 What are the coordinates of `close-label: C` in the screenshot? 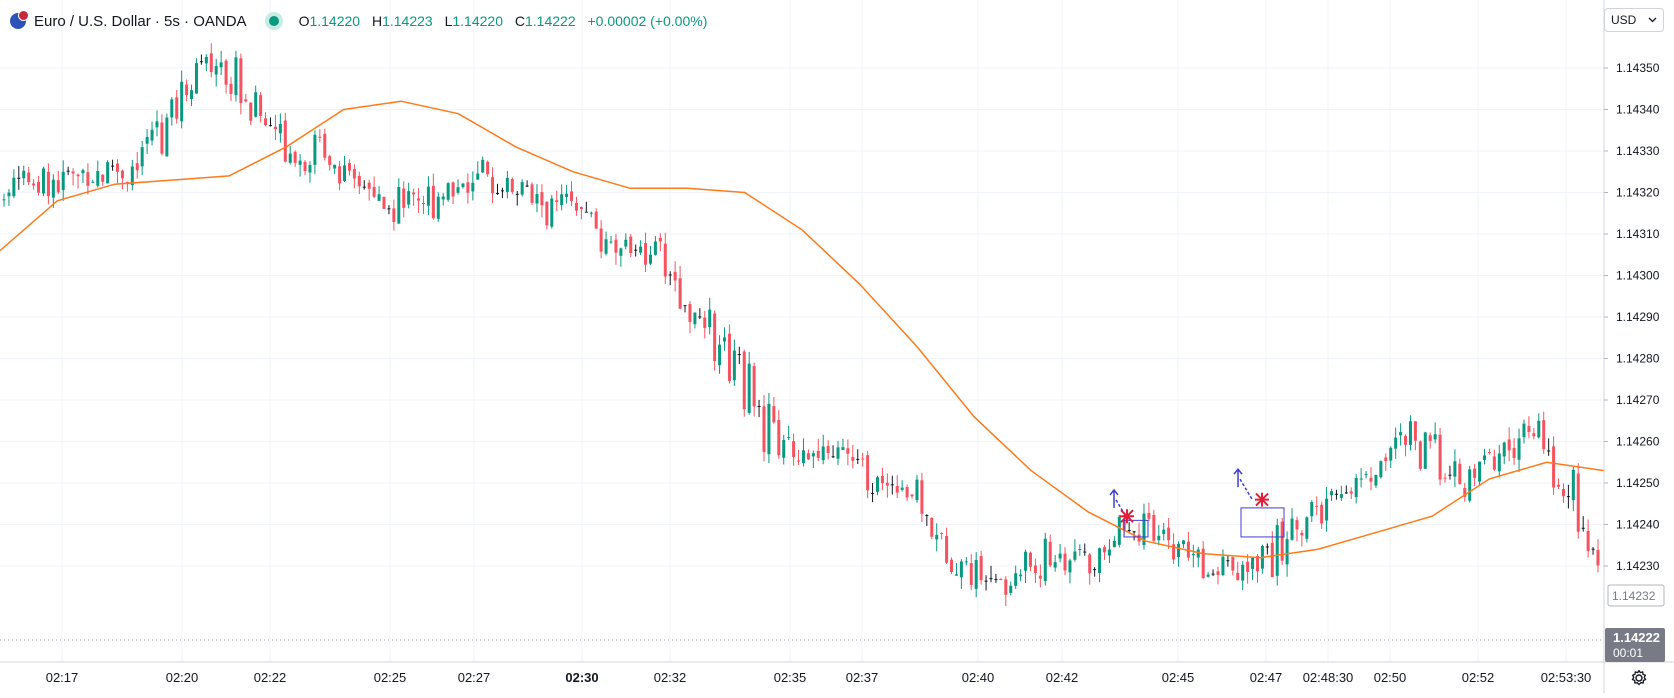 It's located at (519, 21).